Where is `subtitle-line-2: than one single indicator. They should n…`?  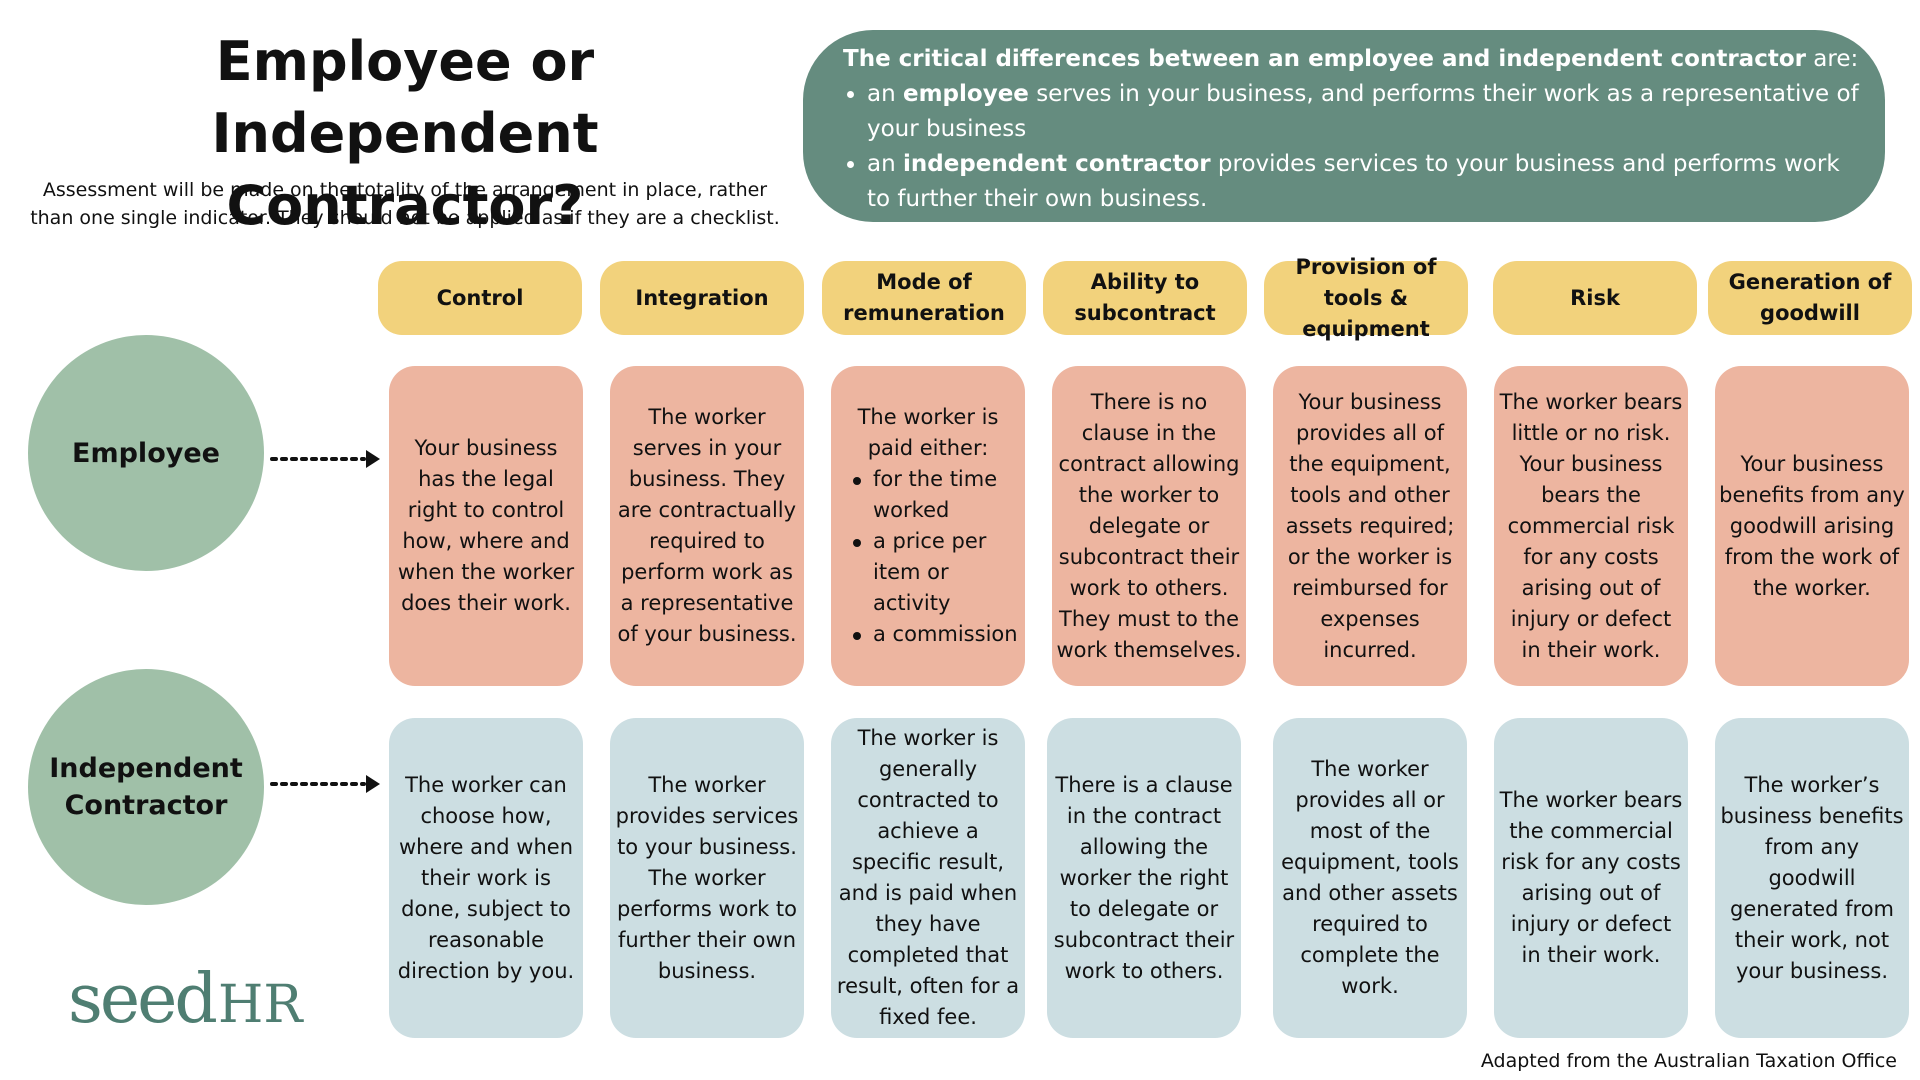 subtitle-line-2: than one single indicator. They should n… is located at coordinates (405, 218).